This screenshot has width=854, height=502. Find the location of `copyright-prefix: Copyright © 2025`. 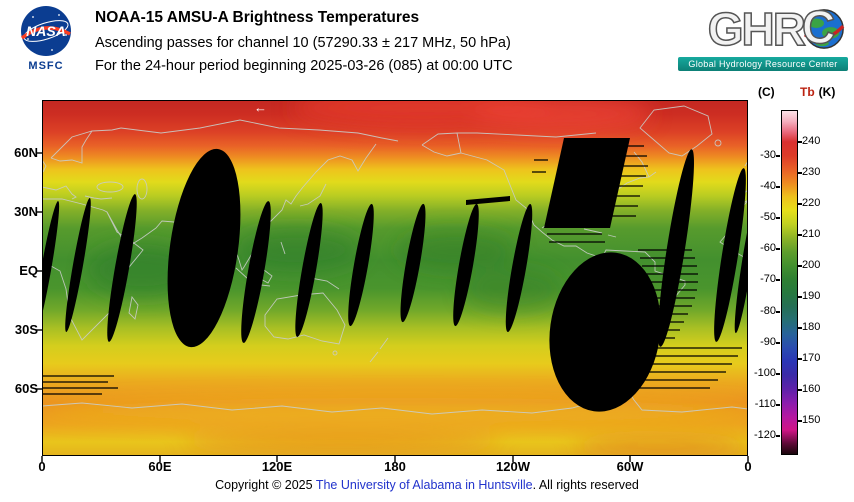

copyright-prefix: Copyright © 2025 is located at coordinates (265, 485).